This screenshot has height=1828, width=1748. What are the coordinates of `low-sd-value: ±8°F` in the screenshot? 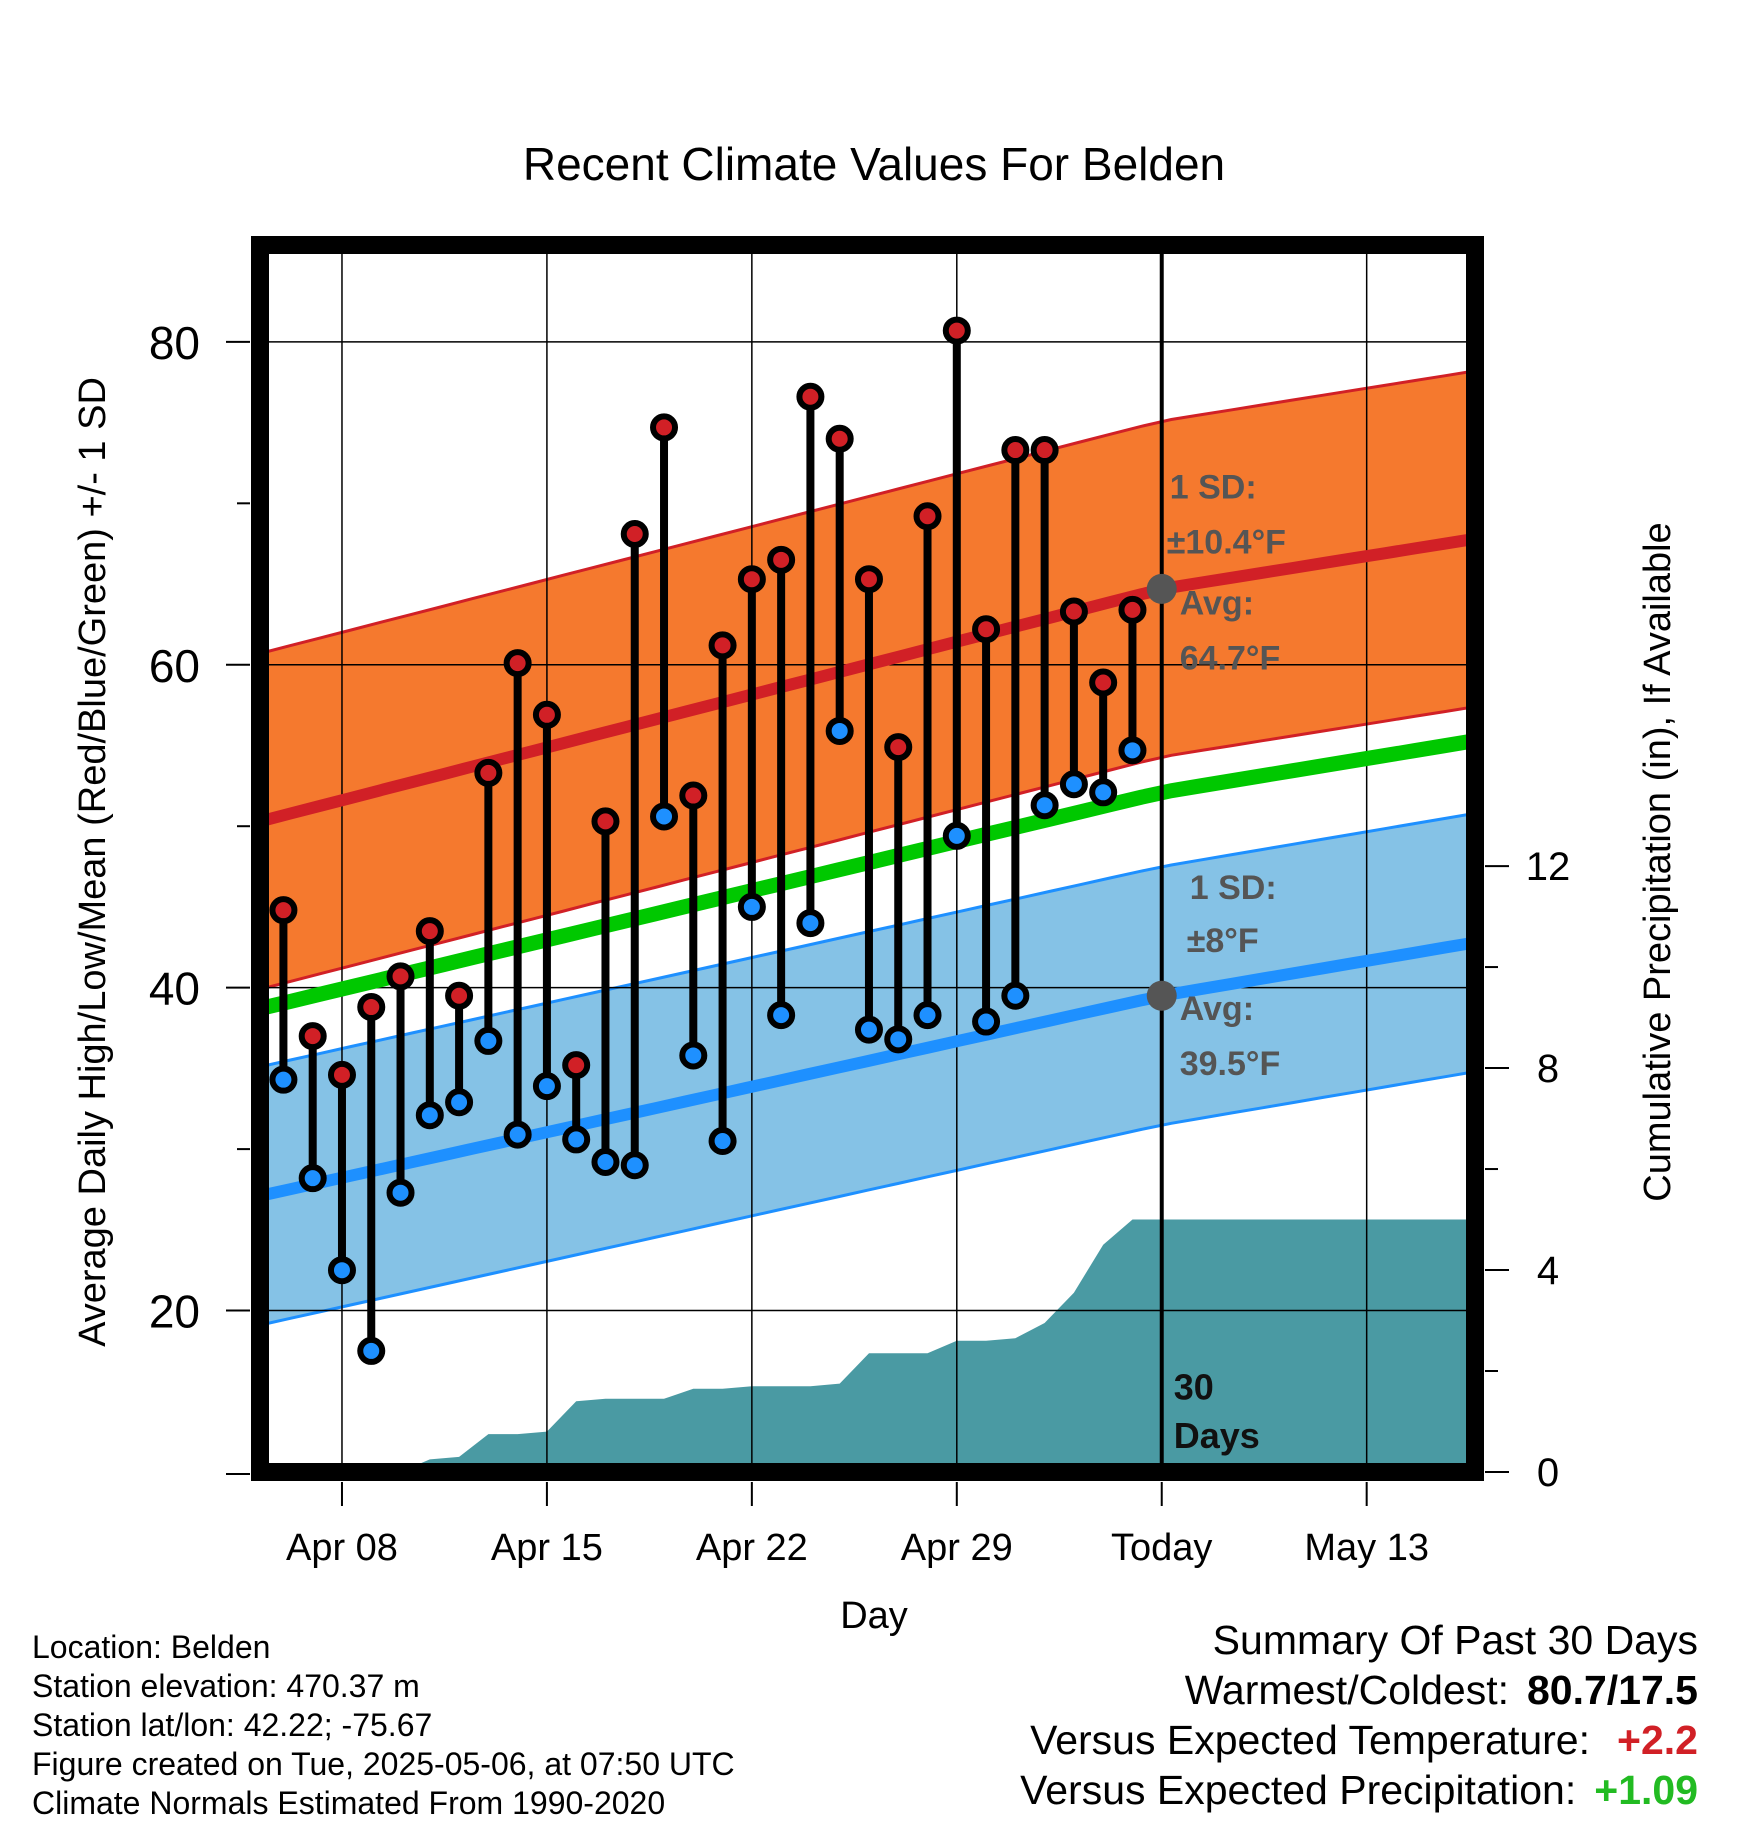 It's located at (1223, 941).